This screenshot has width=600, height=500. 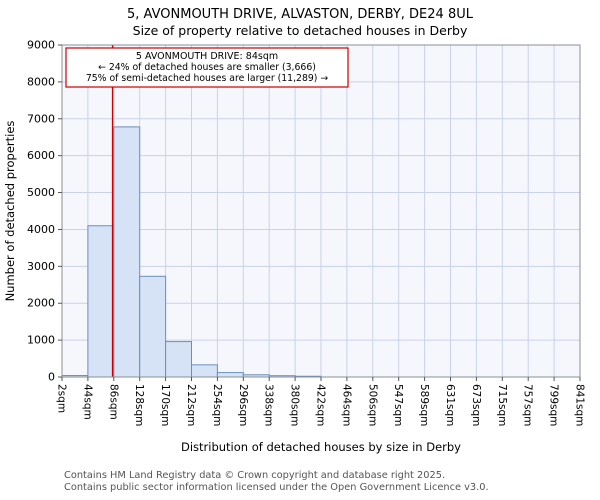 What do you see at coordinates (398, 405) in the screenshot?
I see `x-tick-label: 547sqm` at bounding box center [398, 405].